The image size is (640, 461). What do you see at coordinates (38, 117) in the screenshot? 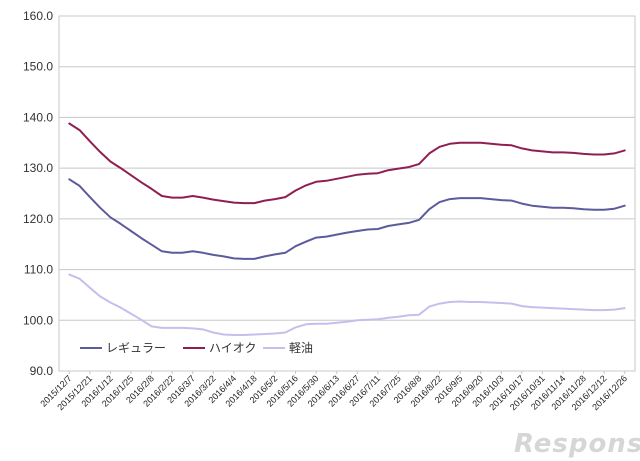
I see `y-tick-label: 140.0` at bounding box center [38, 117].